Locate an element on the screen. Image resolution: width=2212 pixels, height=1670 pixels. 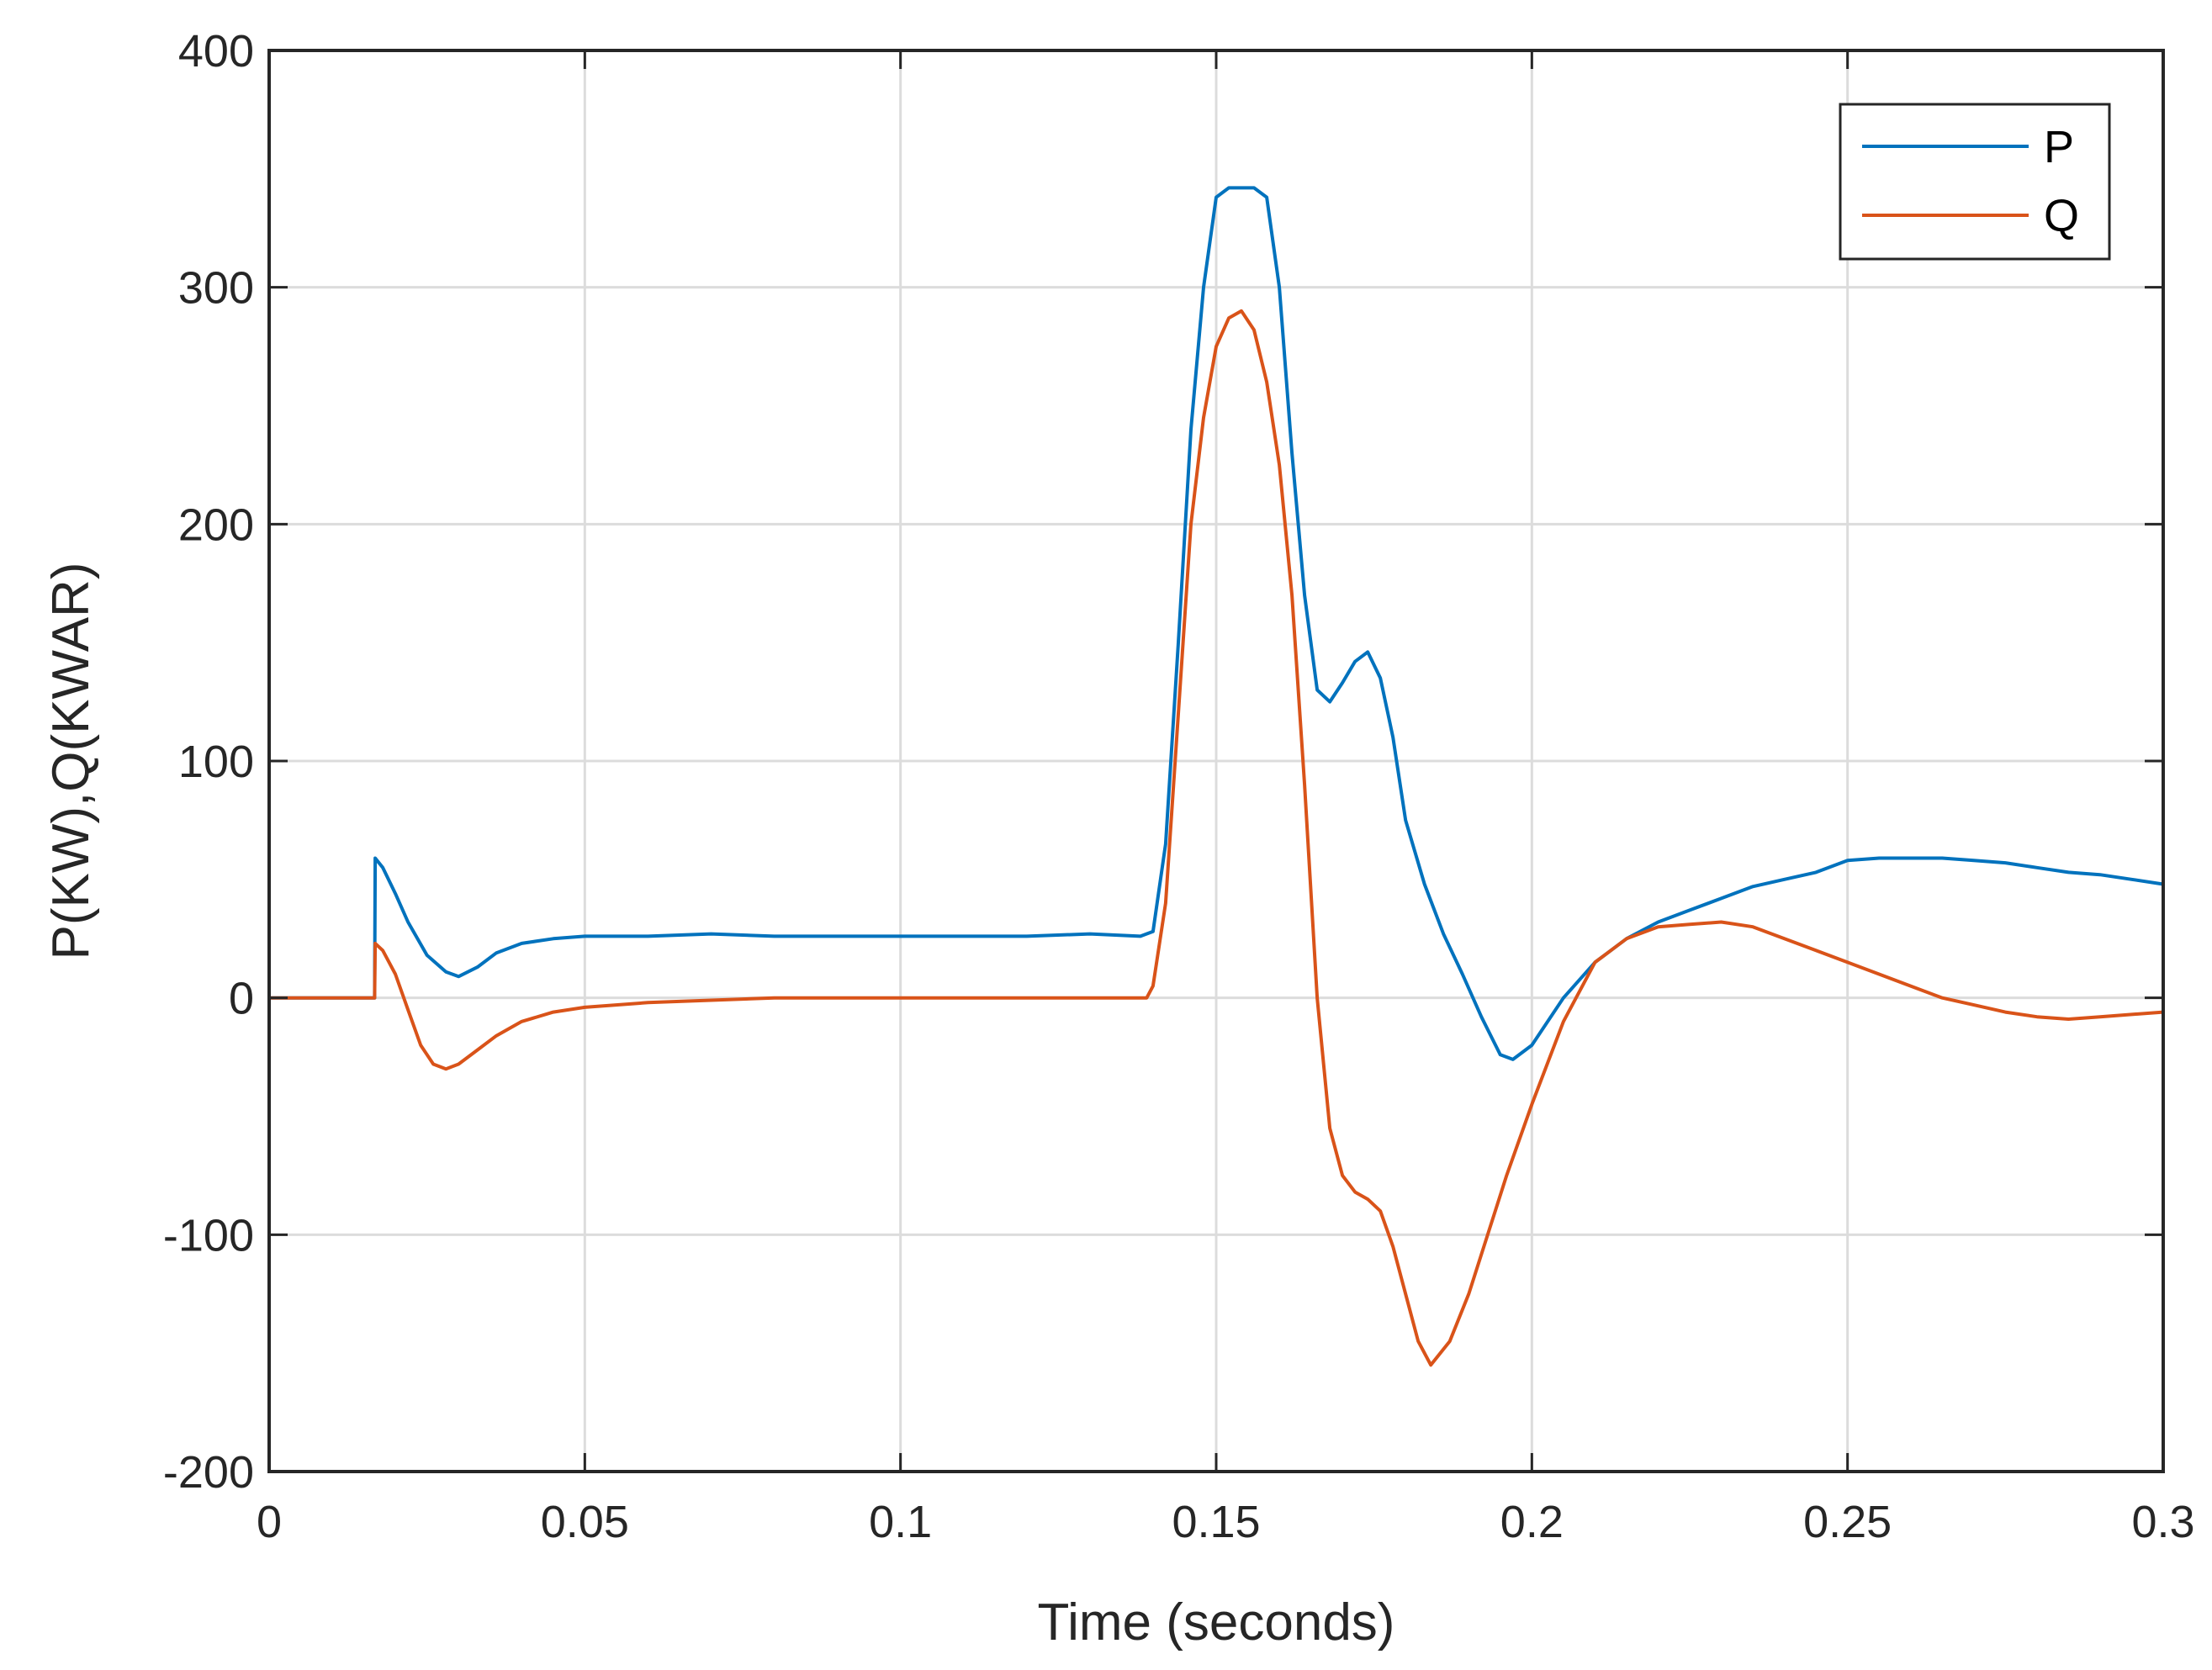
x-tick-label: 0.15 is located at coordinates (1216, 1522).